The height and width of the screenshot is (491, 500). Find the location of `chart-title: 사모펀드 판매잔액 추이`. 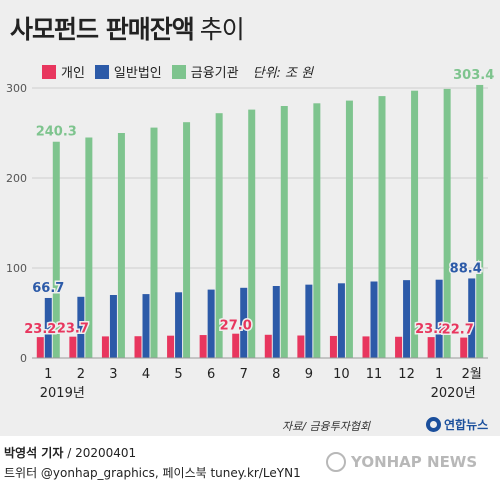

chart-title: 사모펀드 판매잔액 추이 is located at coordinates (127, 28).